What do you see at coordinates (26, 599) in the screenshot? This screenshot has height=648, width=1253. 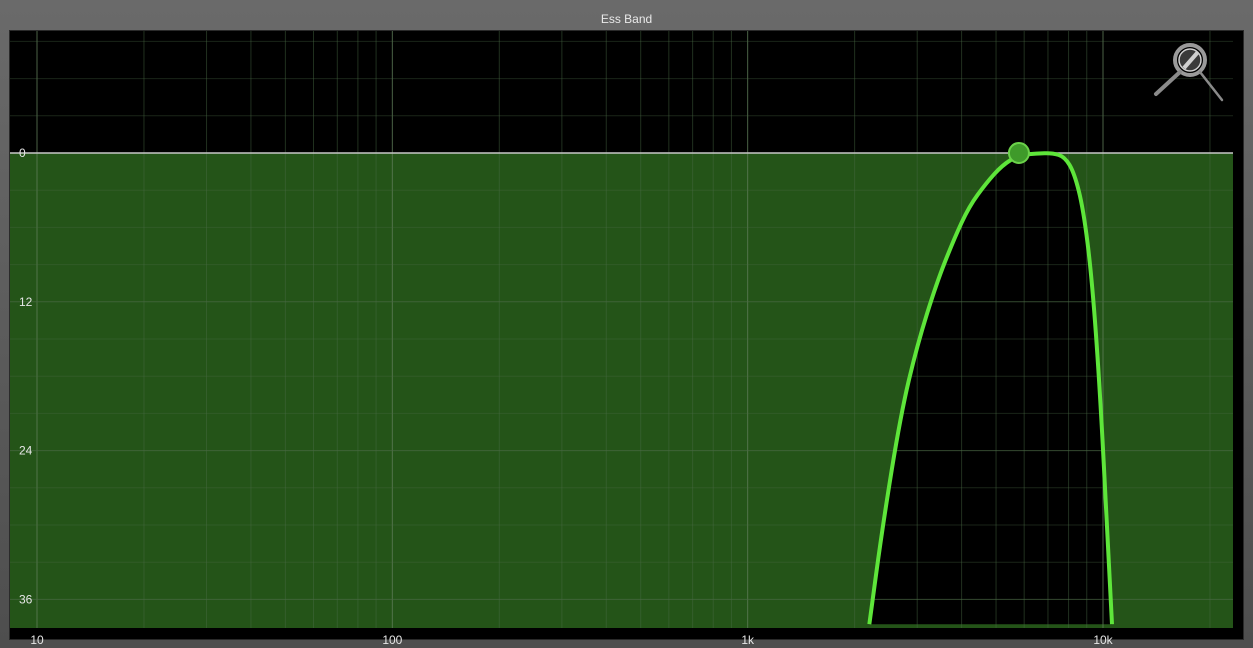 I see `y-tick-label: 36` at bounding box center [26, 599].